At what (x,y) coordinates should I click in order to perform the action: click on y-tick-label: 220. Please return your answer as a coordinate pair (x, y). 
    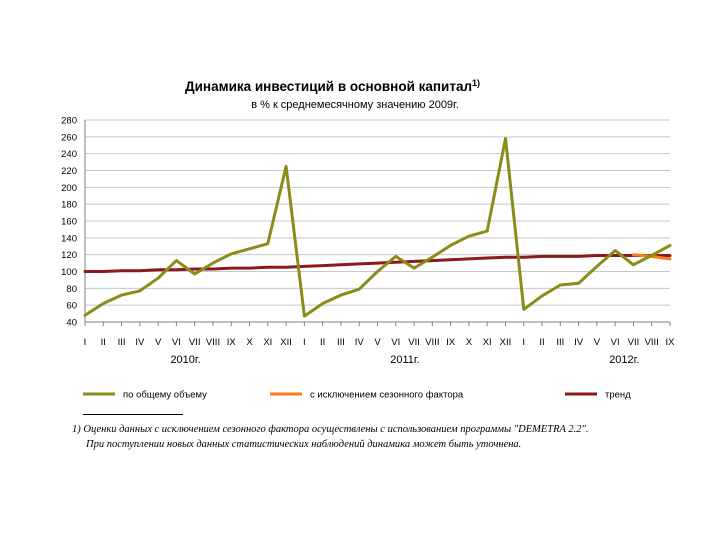
    Looking at the image, I should click on (69, 171).